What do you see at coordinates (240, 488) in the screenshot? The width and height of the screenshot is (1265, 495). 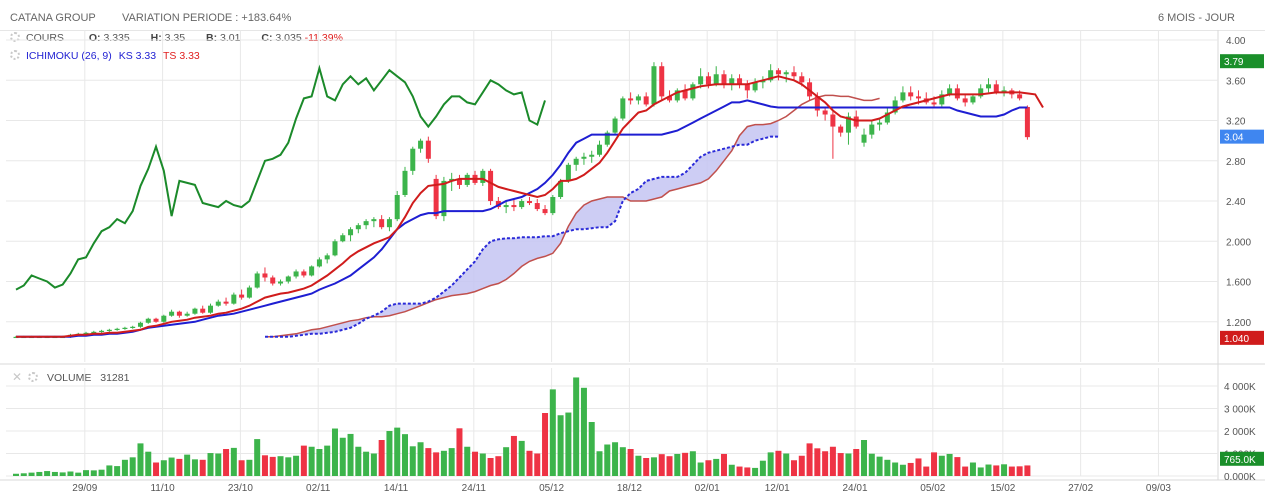 I see `date-tick-label: 23/10` at bounding box center [240, 488].